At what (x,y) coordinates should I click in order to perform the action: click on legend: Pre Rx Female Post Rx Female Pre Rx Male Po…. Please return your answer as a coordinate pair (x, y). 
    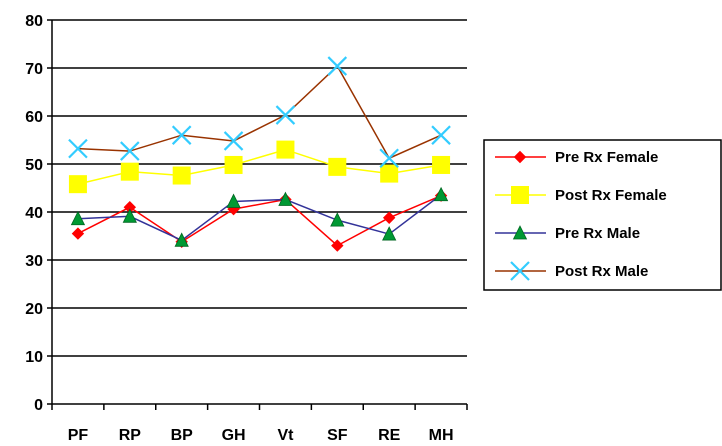
    Looking at the image, I should click on (602, 215).